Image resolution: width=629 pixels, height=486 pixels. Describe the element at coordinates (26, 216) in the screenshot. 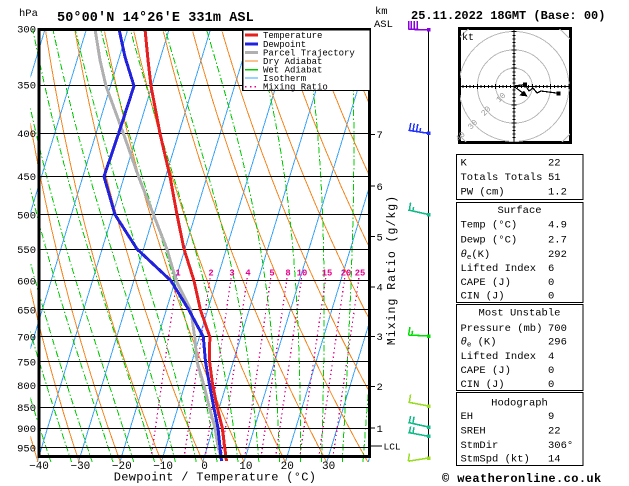

I see `svg-text: 500` at that location.